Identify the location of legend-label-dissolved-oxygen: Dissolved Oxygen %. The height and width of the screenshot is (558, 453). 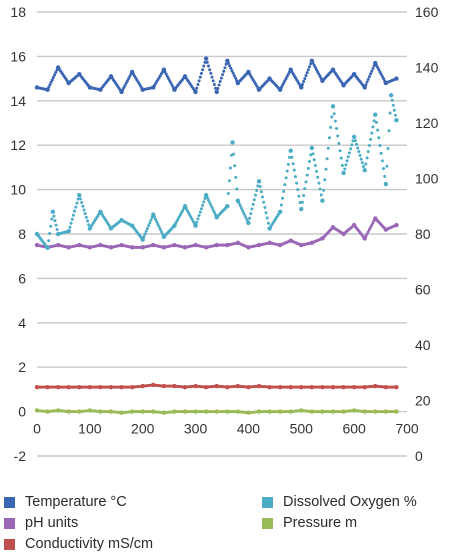
(350, 502).